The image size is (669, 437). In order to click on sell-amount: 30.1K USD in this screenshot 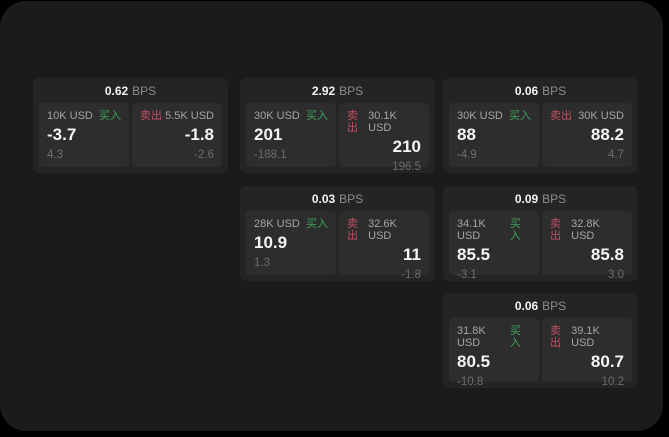, I will do `click(382, 122)`.